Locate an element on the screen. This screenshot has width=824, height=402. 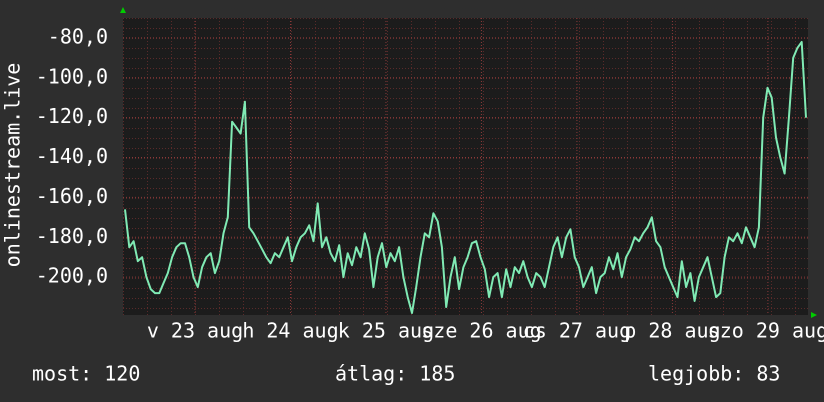
y-tick-label: -180,0 is located at coordinates (72, 236).